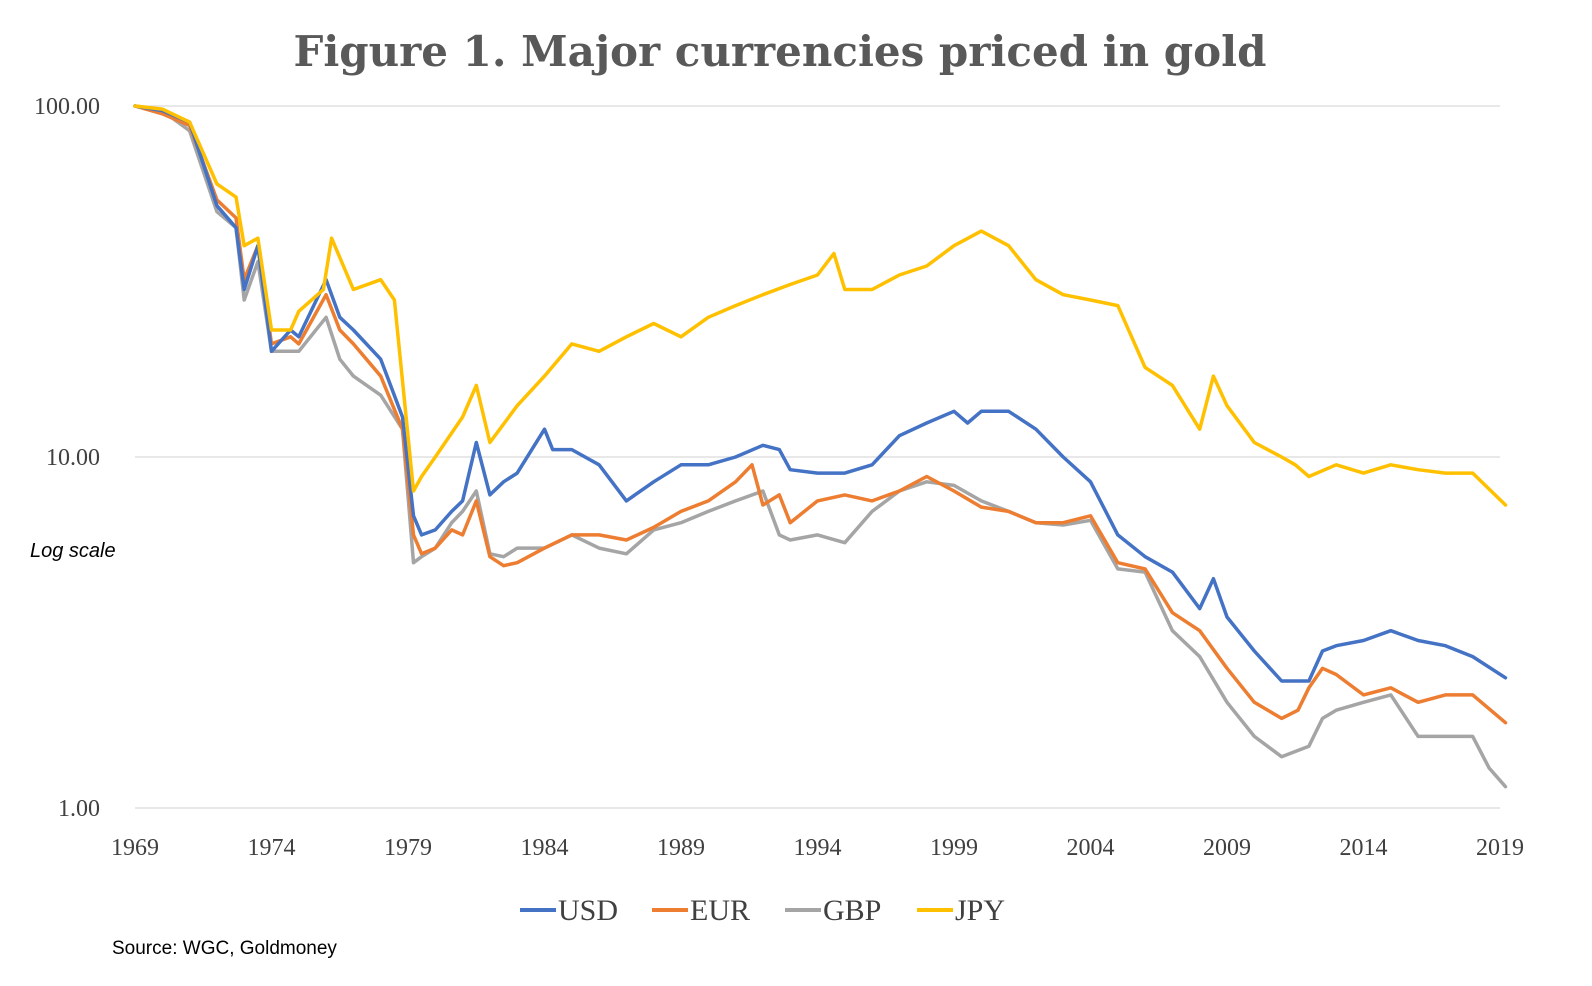 The width and height of the screenshot is (1592, 986). Describe the element at coordinates (73, 458) in the screenshot. I see `y-tick-label: 10.00` at that location.